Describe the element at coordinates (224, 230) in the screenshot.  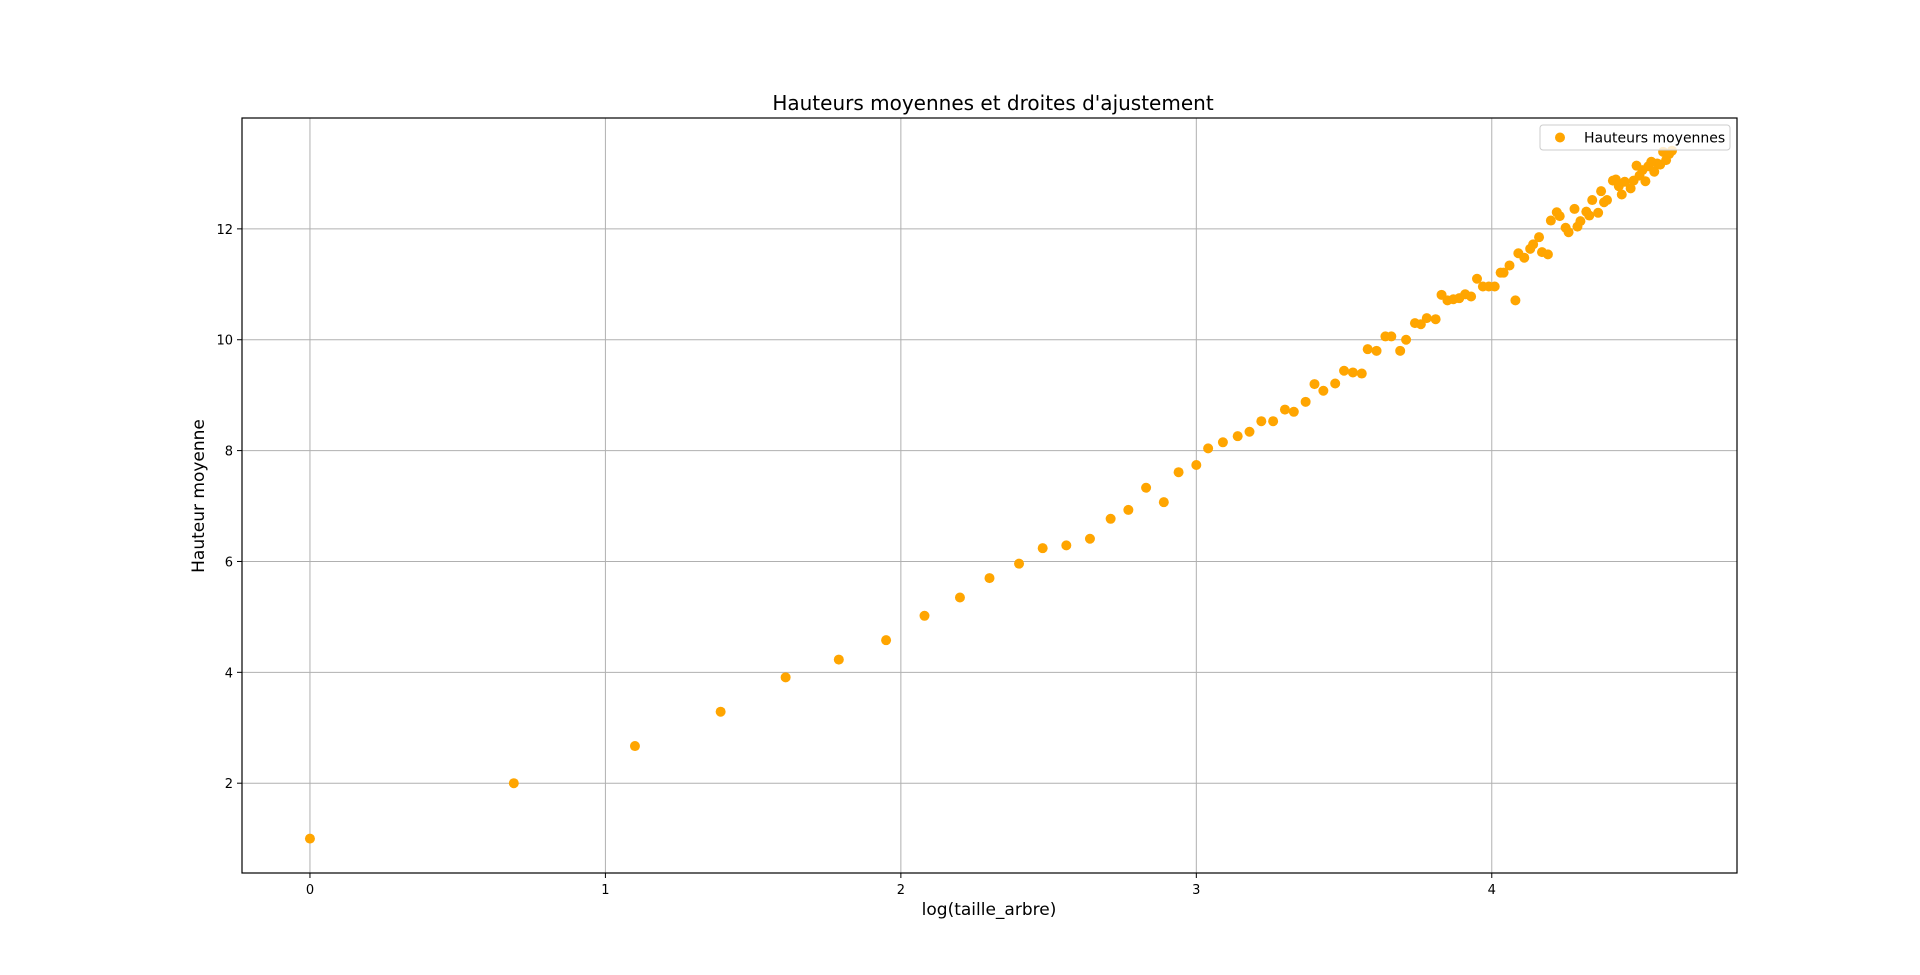
I see `y-tick-label: 12` at that location.